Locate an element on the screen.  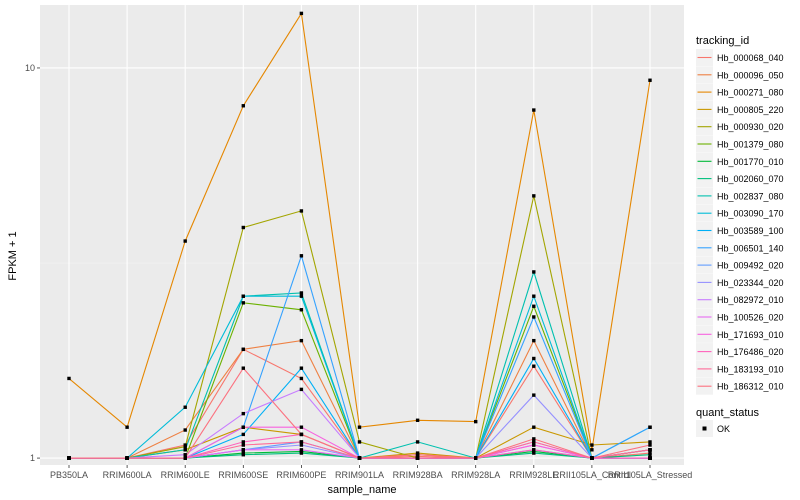
legend-label: Hb_009492_020 is located at coordinates (750, 266).